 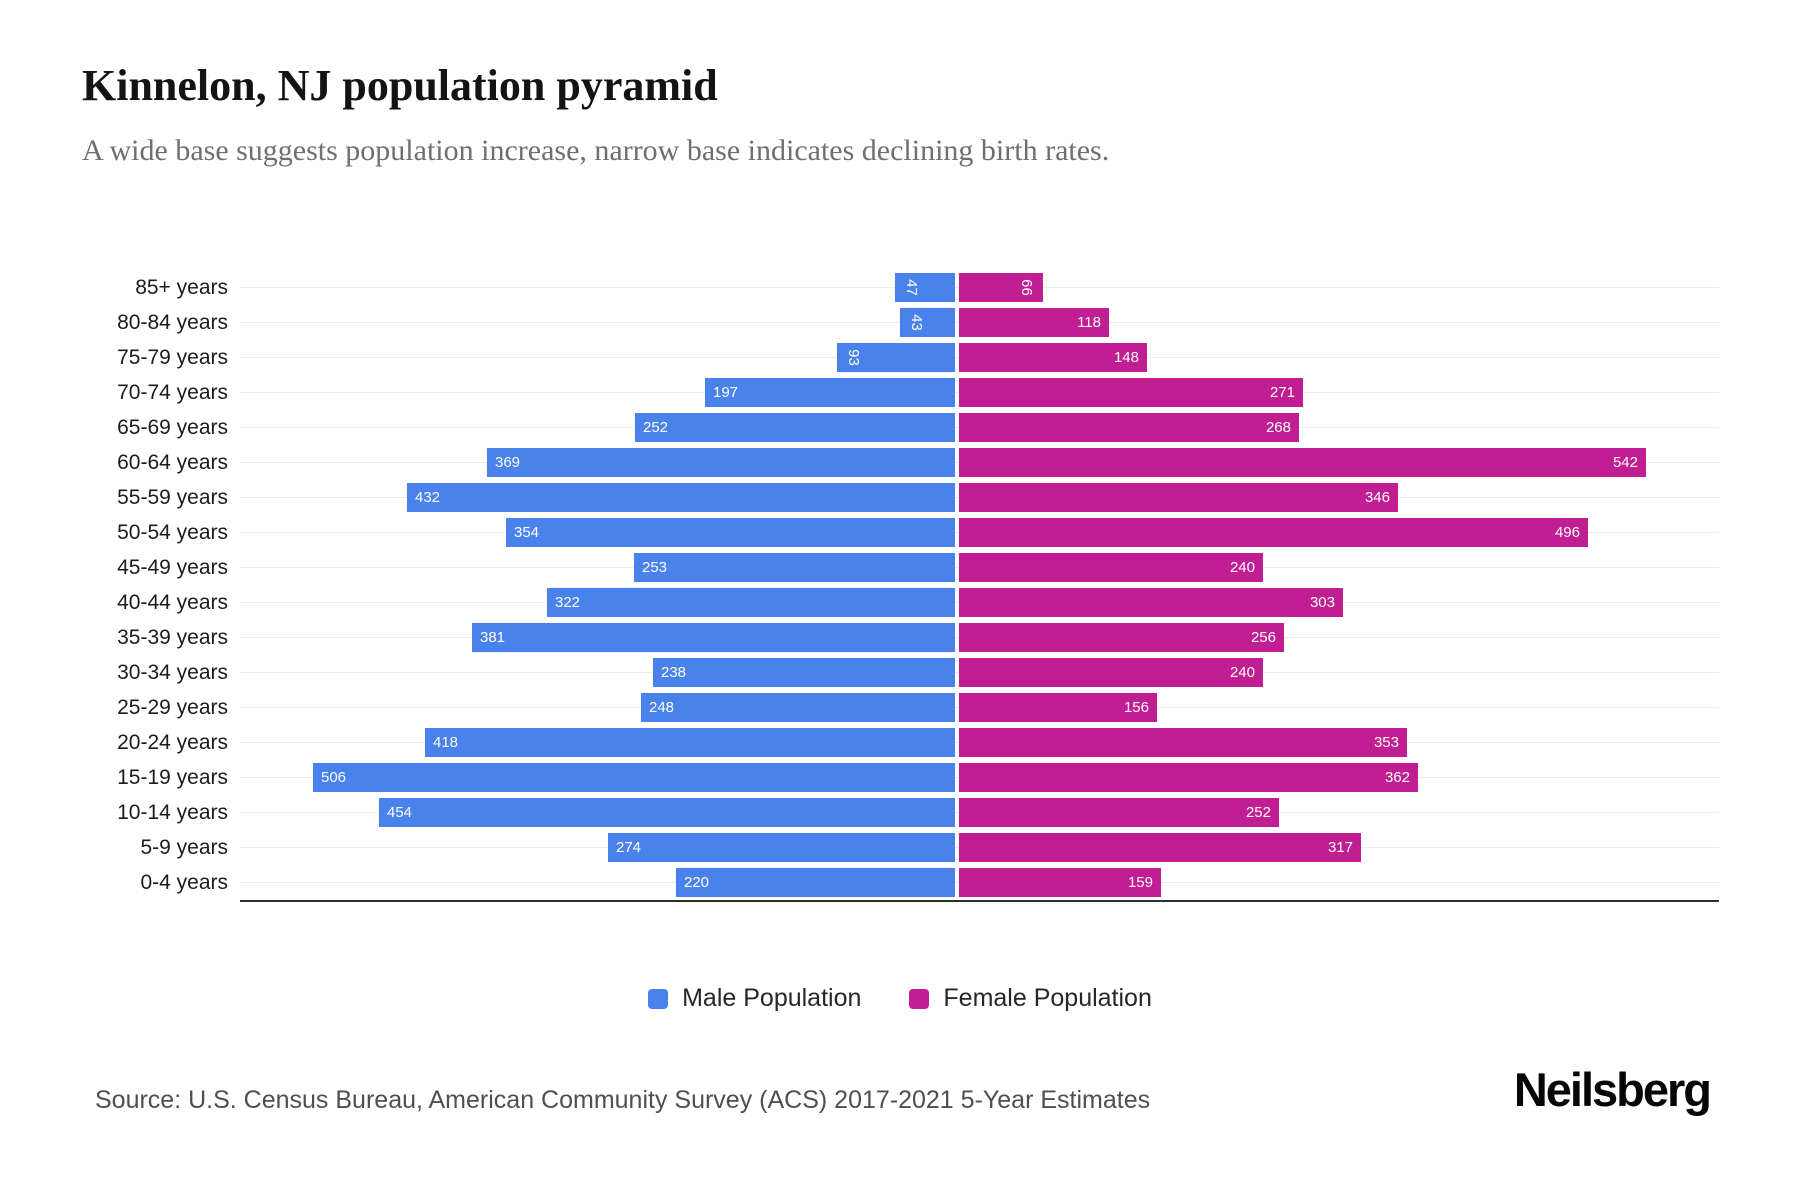 What do you see at coordinates (1034, 322) in the screenshot?
I see `female-bar: 118` at bounding box center [1034, 322].